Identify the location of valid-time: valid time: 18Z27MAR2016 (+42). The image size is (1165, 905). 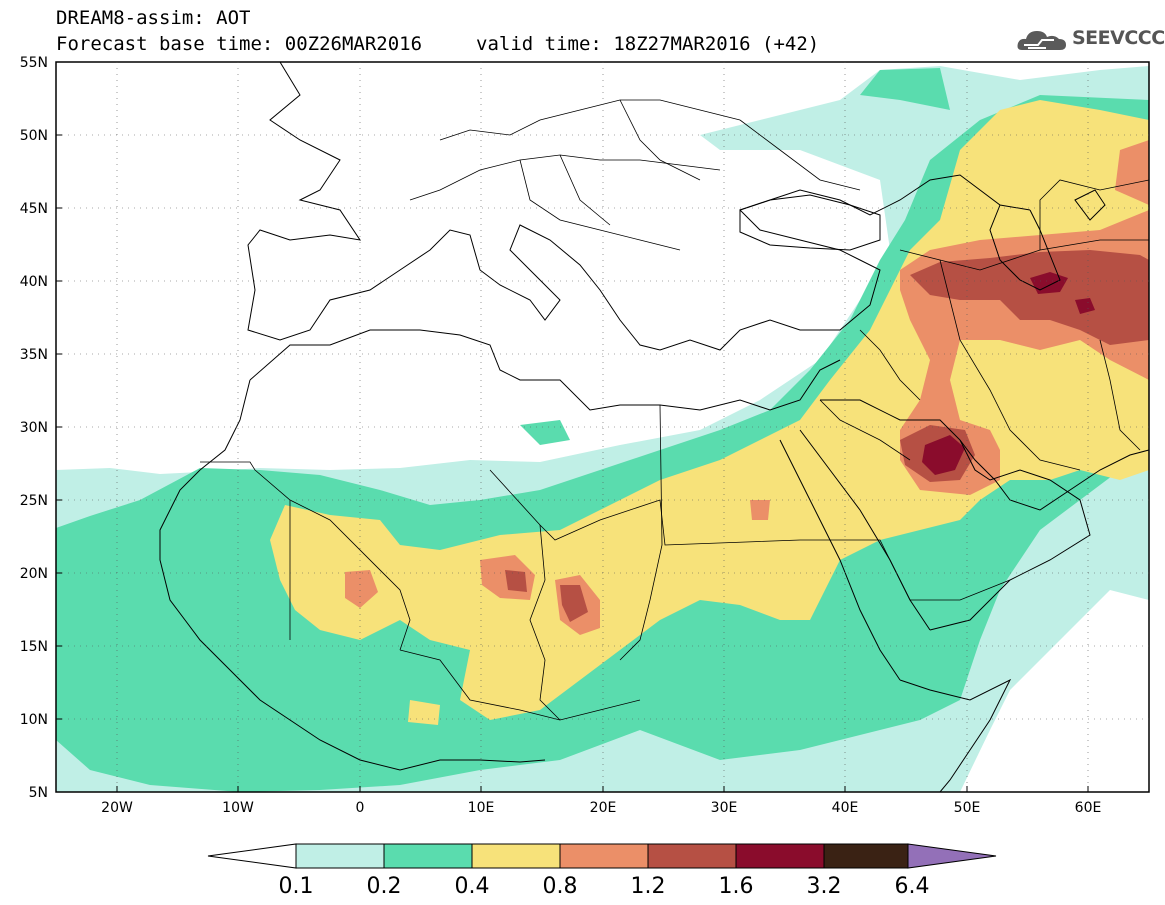
(648, 44).